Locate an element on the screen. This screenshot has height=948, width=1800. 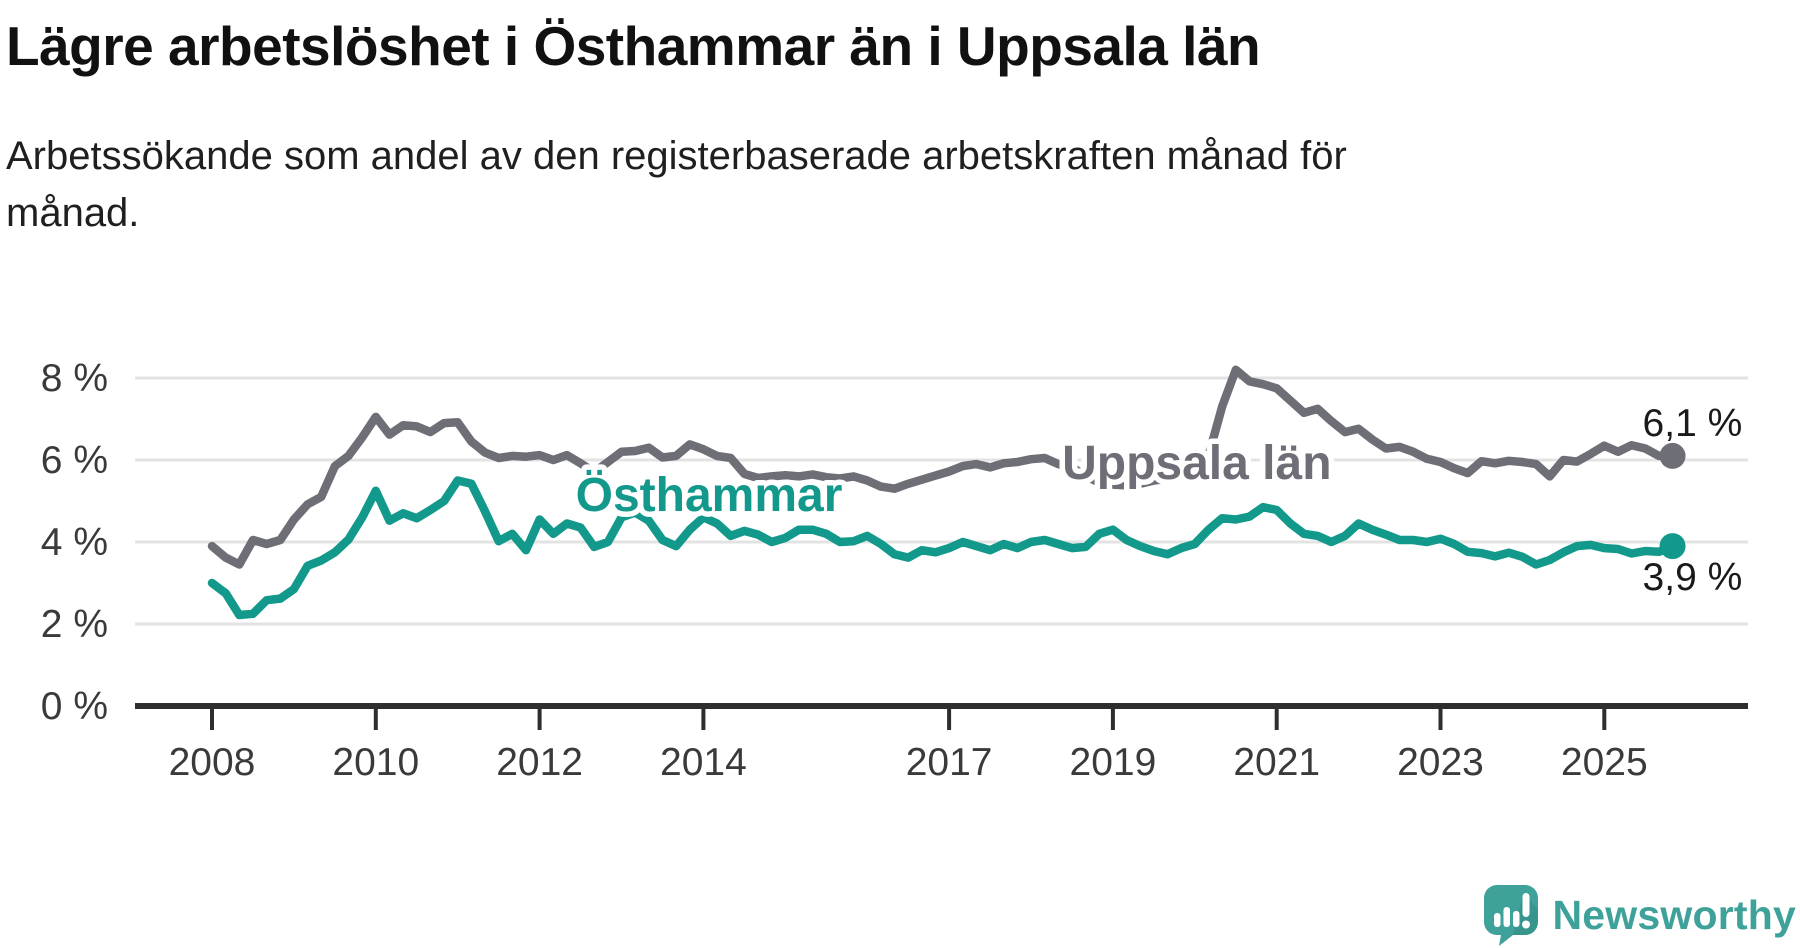
x-axis-label: 2012 is located at coordinates (539, 762).